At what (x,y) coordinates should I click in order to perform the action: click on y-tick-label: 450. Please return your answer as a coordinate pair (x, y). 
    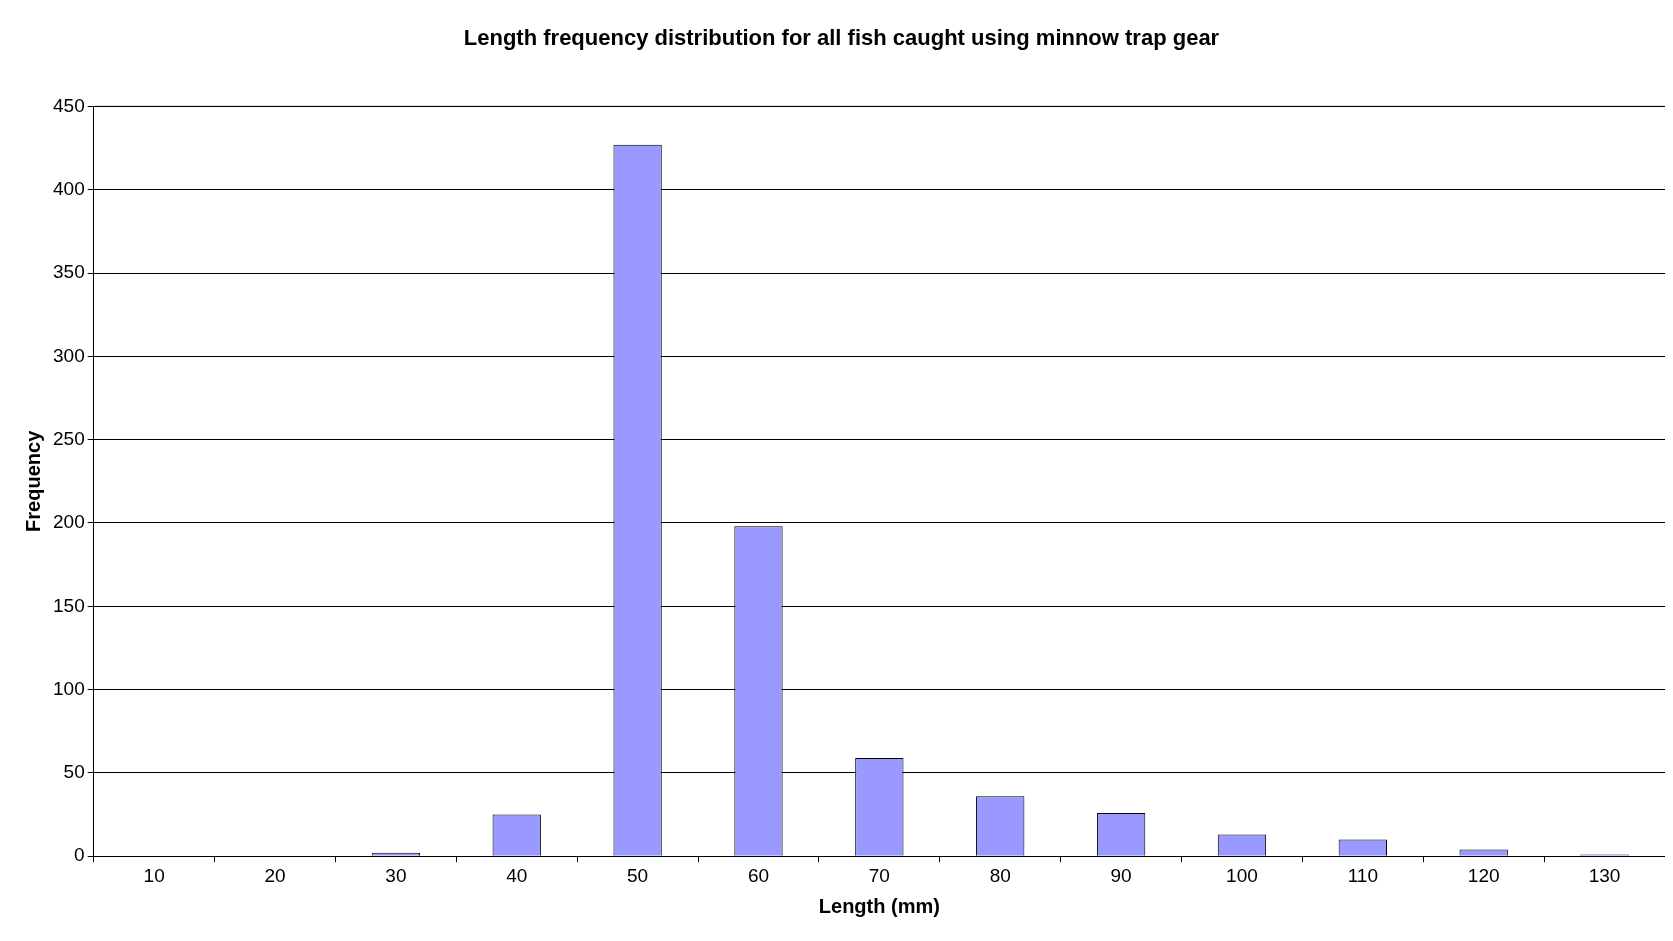
    Looking at the image, I should click on (69, 105).